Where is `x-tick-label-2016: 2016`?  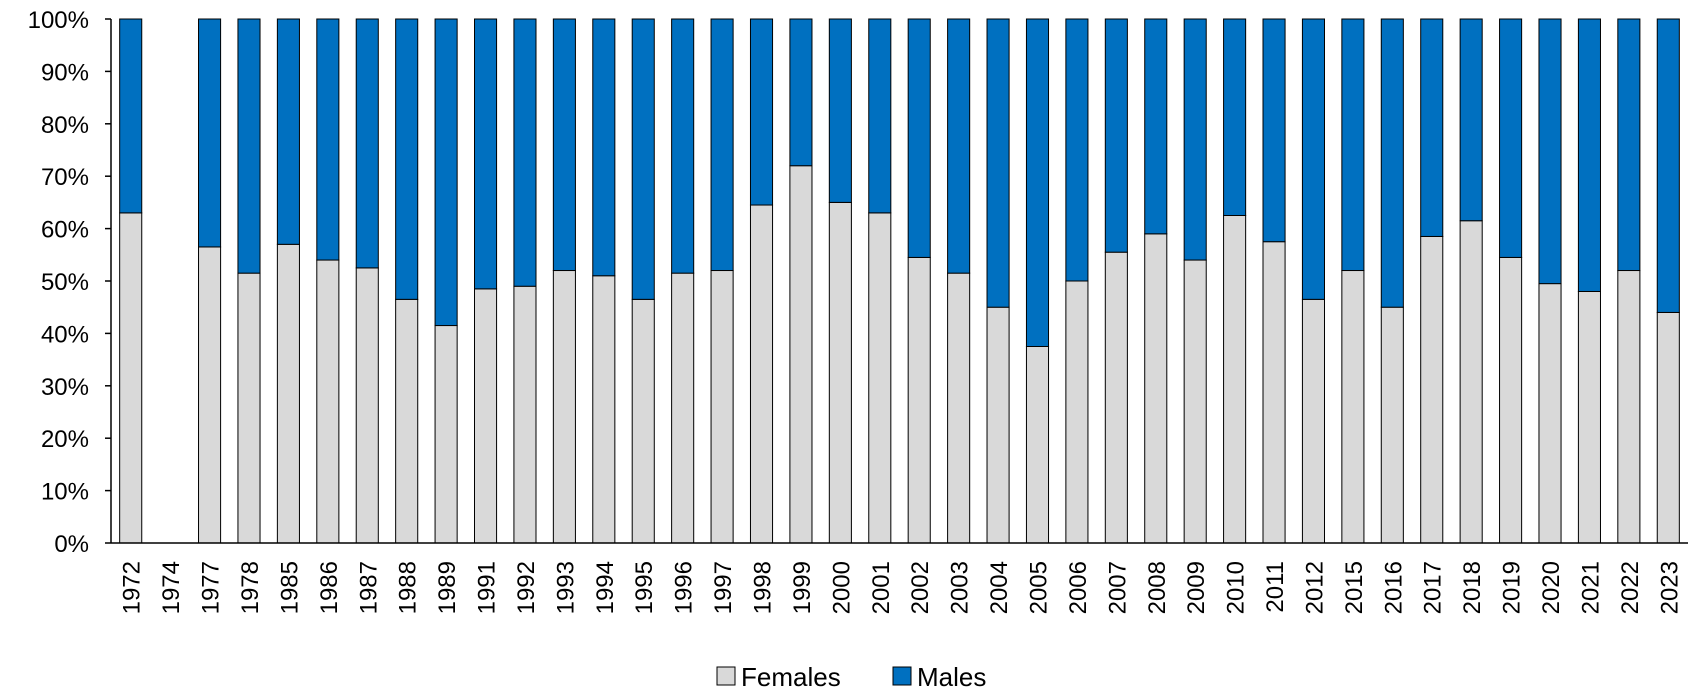
x-tick-label-2016: 2016 is located at coordinates (1393, 587).